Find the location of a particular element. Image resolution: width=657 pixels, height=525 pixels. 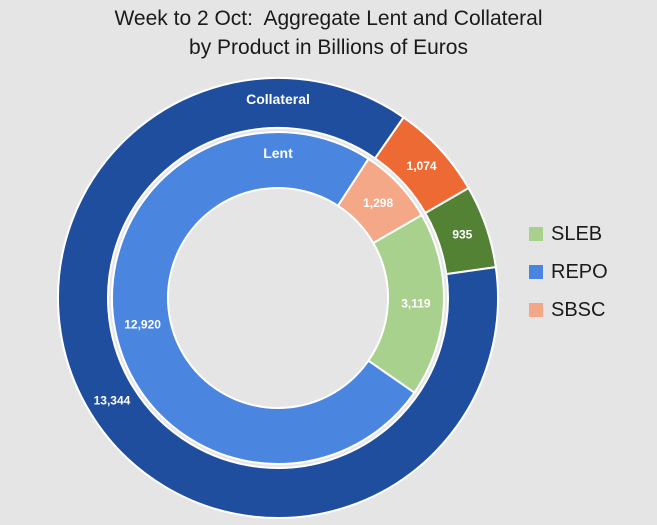

legend-swatch-sbsc is located at coordinates (536, 310).